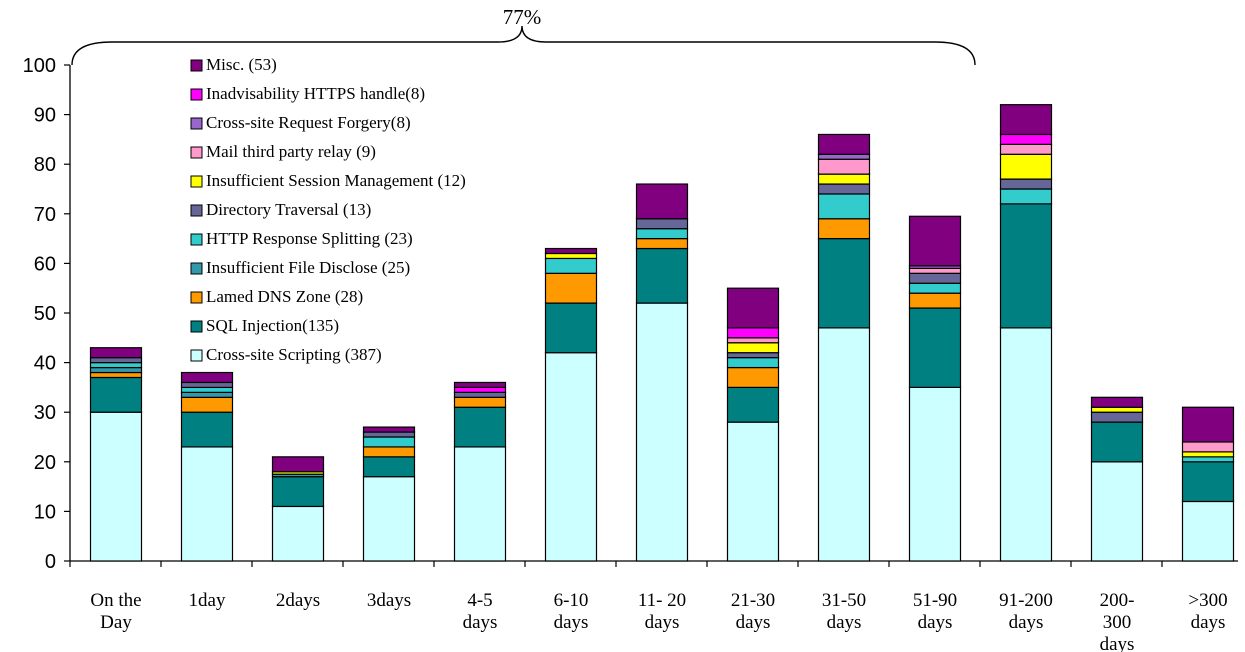 The image size is (1245, 652). What do you see at coordinates (298, 600) in the screenshot?
I see `category-label: 2days` at bounding box center [298, 600].